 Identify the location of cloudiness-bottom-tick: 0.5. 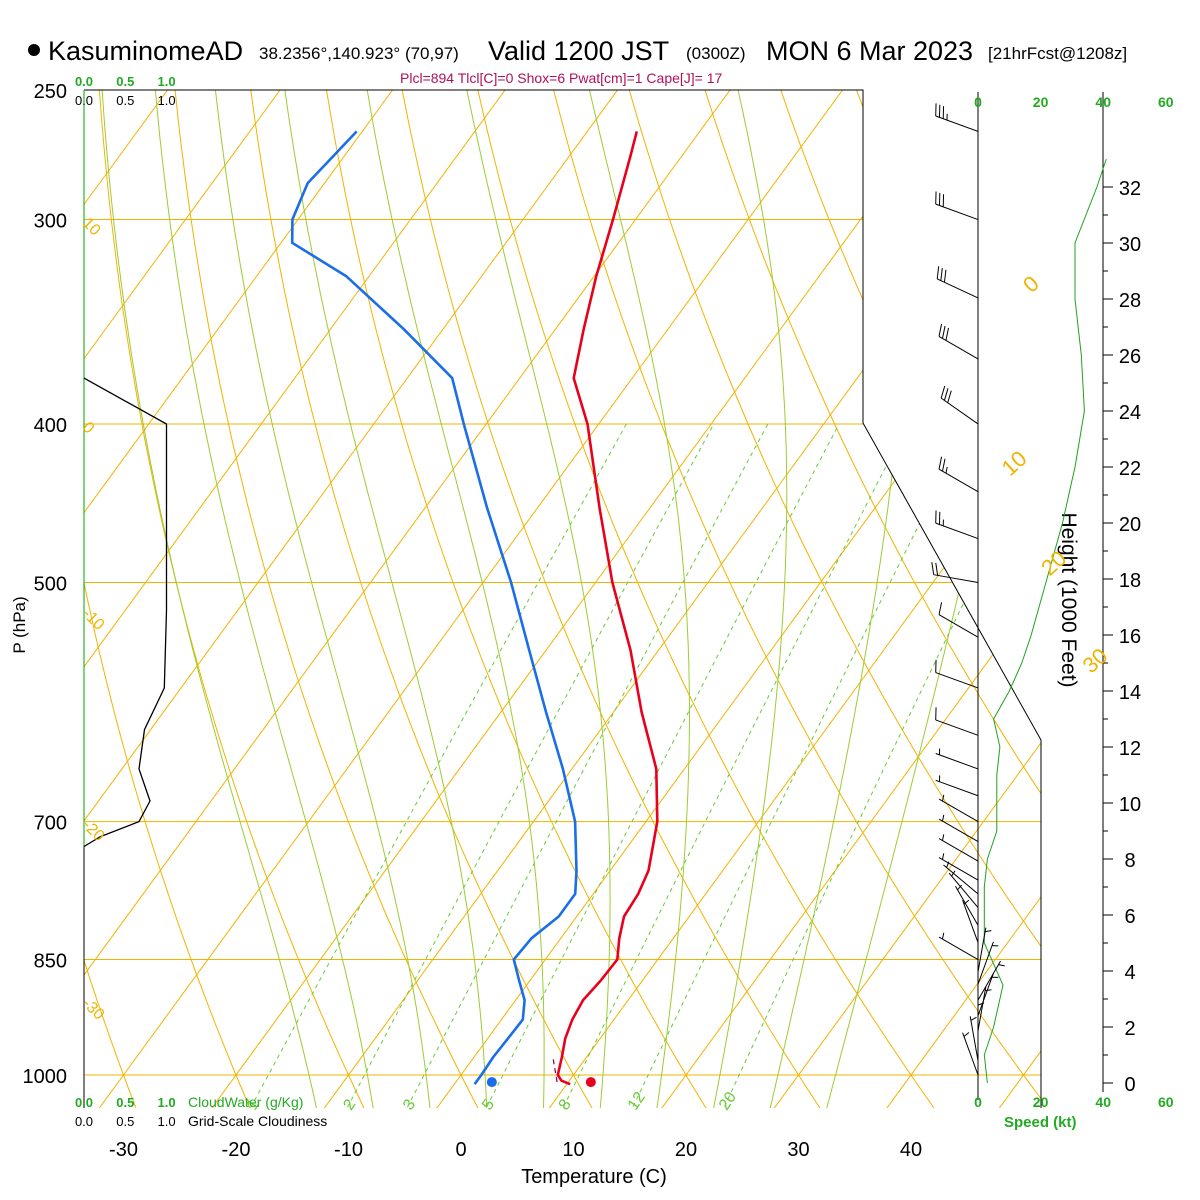
(125, 1121).